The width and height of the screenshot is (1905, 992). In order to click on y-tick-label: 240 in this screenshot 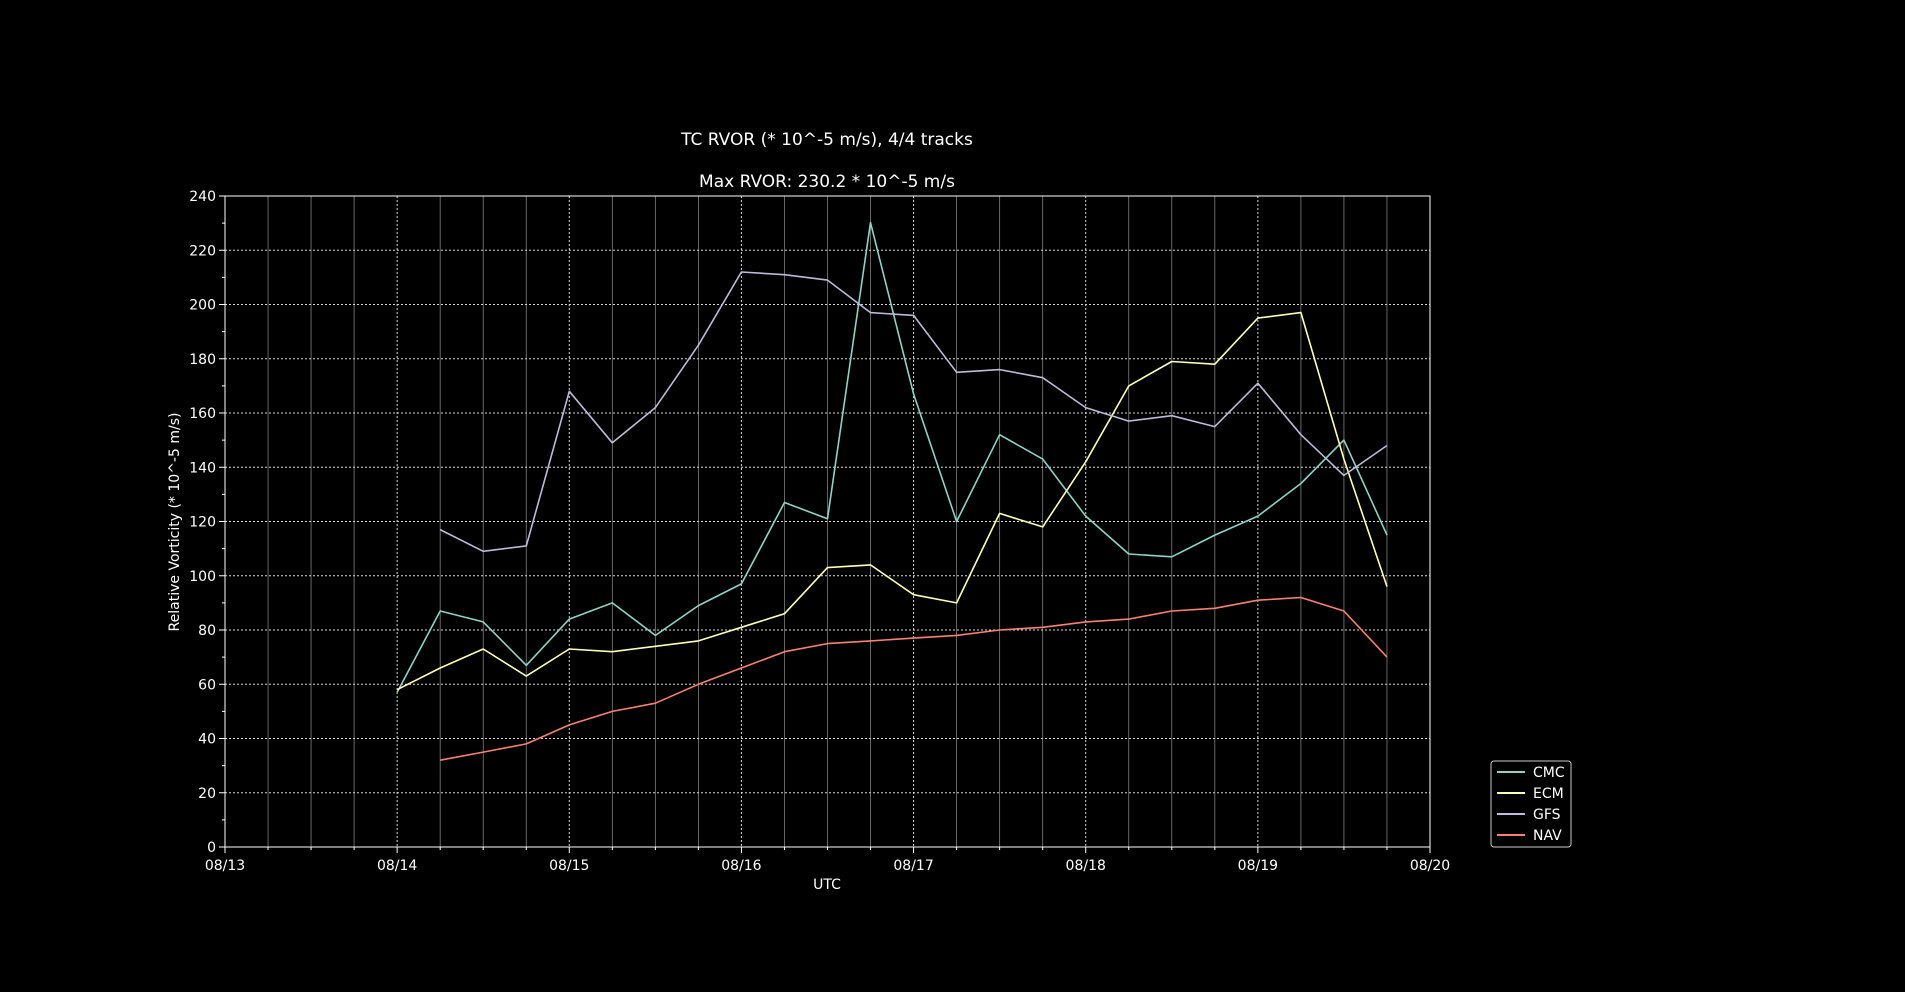, I will do `click(202, 197)`.